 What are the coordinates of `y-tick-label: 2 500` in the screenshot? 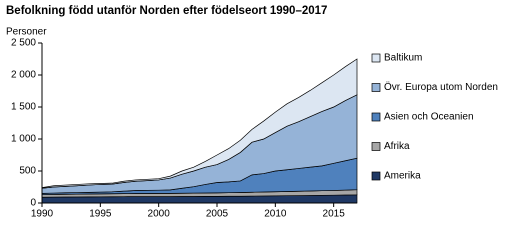 It's located at (23, 43).